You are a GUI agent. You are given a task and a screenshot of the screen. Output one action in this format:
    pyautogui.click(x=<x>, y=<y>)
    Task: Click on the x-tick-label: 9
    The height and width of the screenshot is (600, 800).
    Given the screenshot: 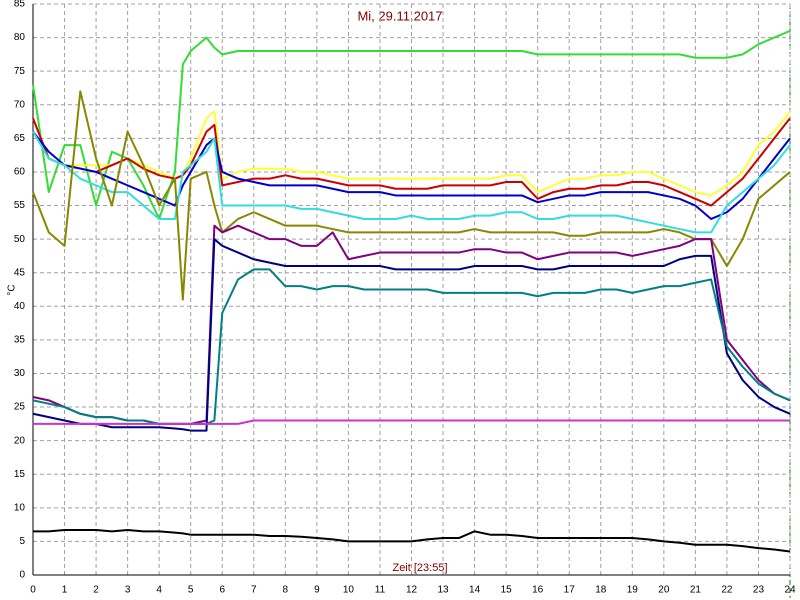 What is the action you would take?
    pyautogui.click(x=317, y=590)
    